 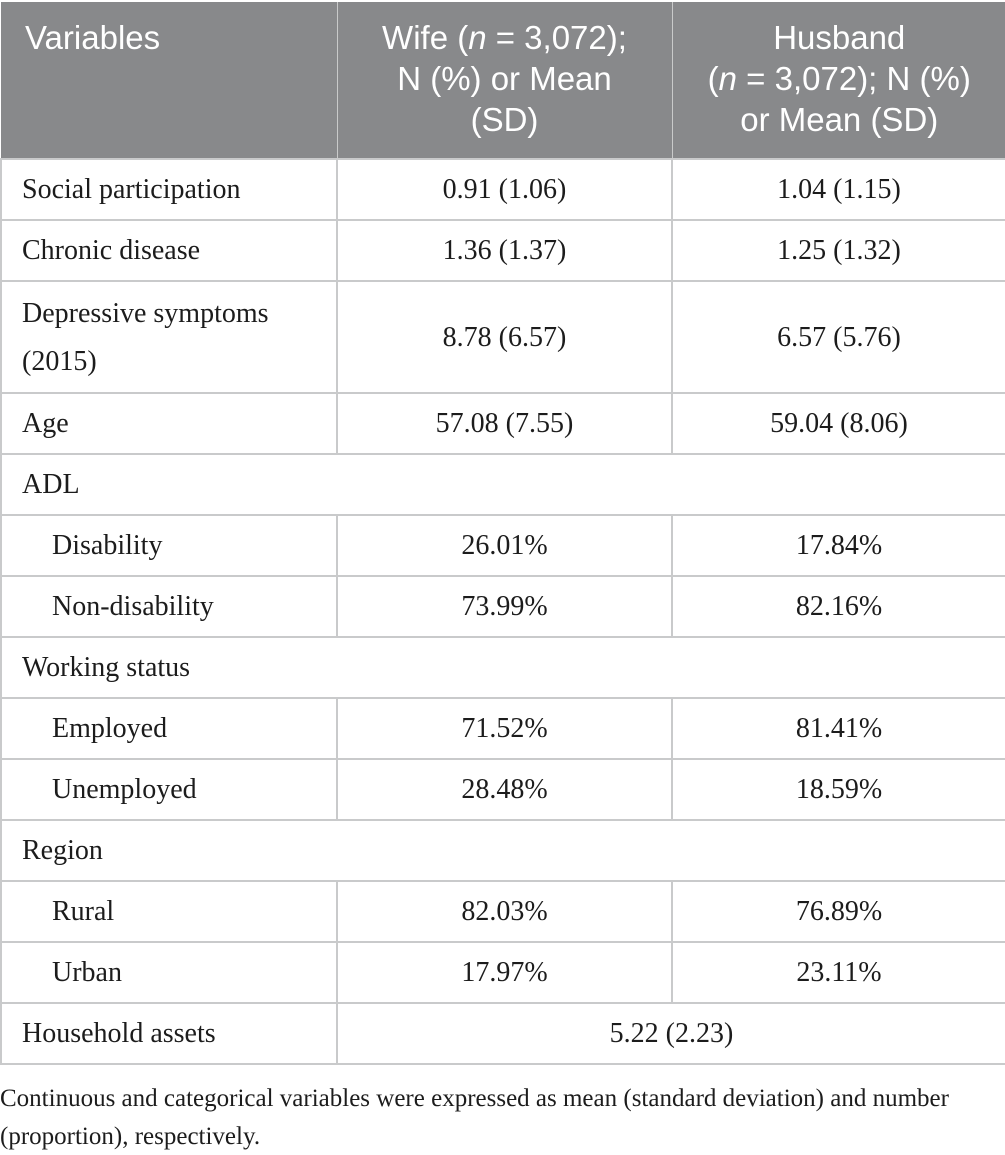 What do you see at coordinates (670, 1033) in the screenshot?
I see `merged-value: 5.22 (2.23)` at bounding box center [670, 1033].